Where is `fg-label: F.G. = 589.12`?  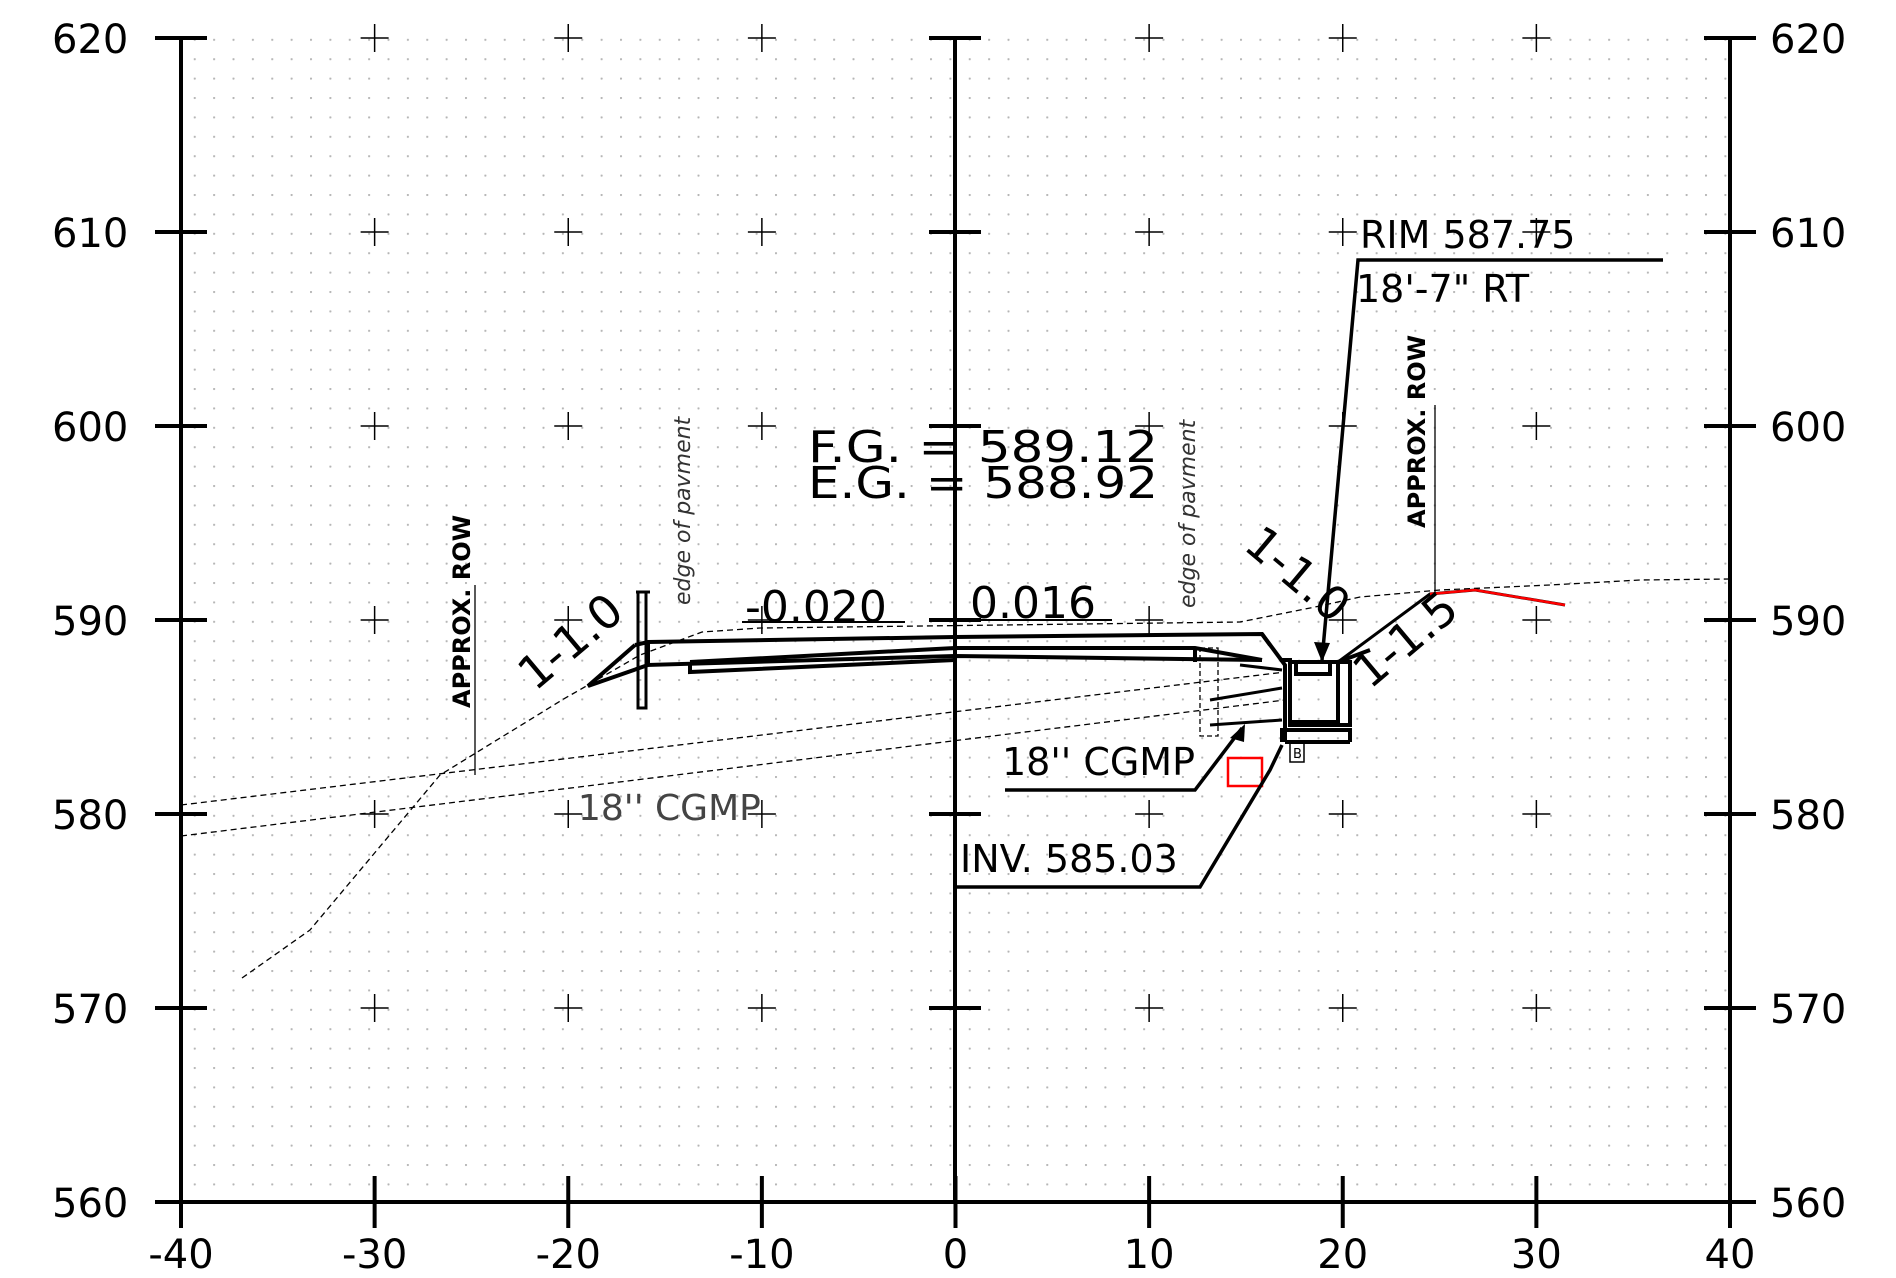 fg-label: F.G. = 589.12 is located at coordinates (983, 447).